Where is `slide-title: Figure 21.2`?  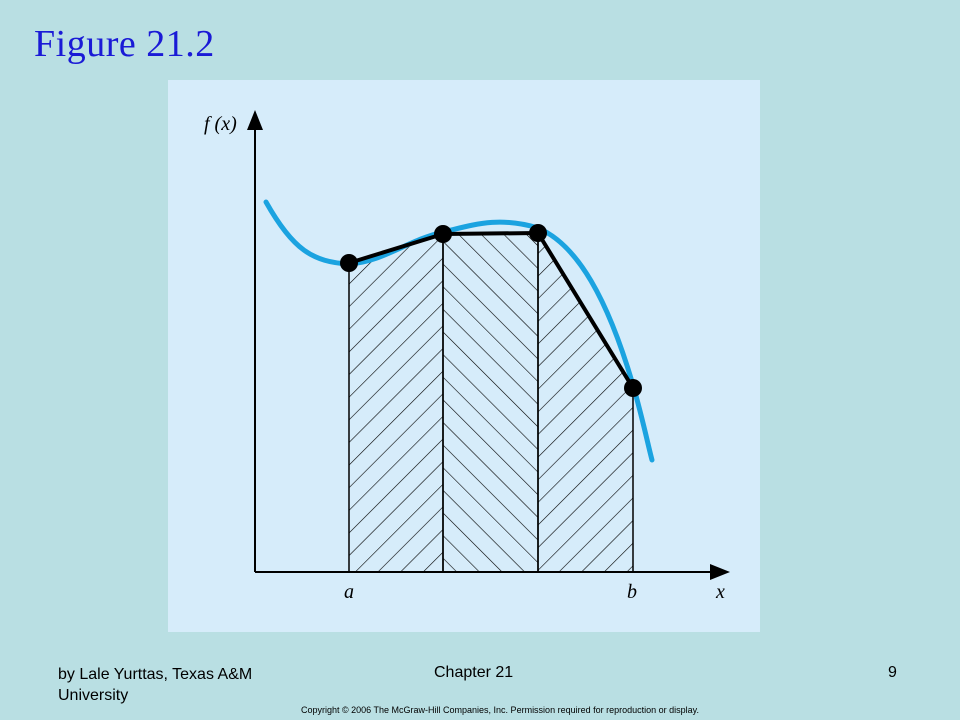
slide-title: Figure 21.2 is located at coordinates (124, 44).